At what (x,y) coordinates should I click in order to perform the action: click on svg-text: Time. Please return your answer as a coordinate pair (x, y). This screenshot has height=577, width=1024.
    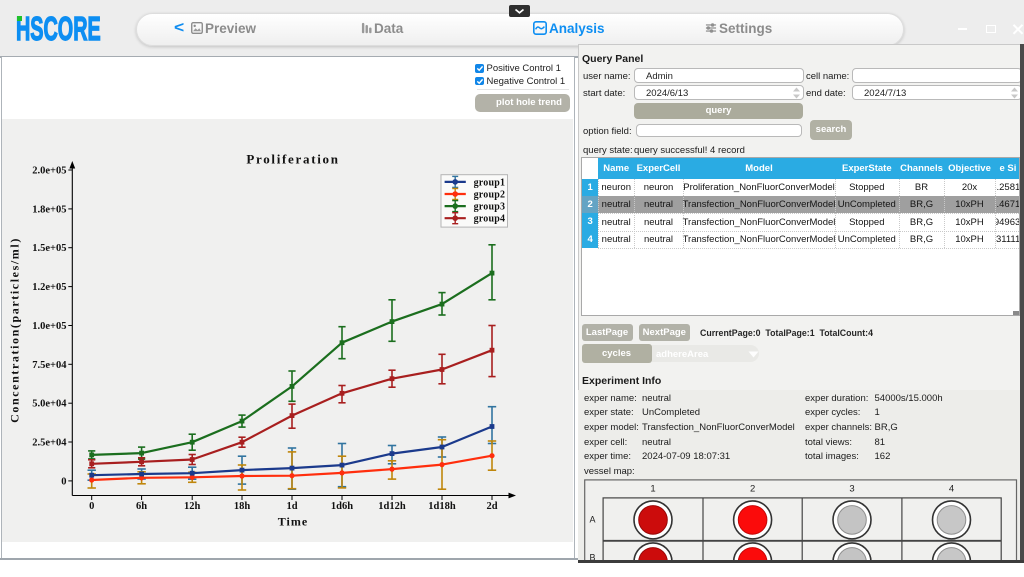
    Looking at the image, I should click on (293, 522).